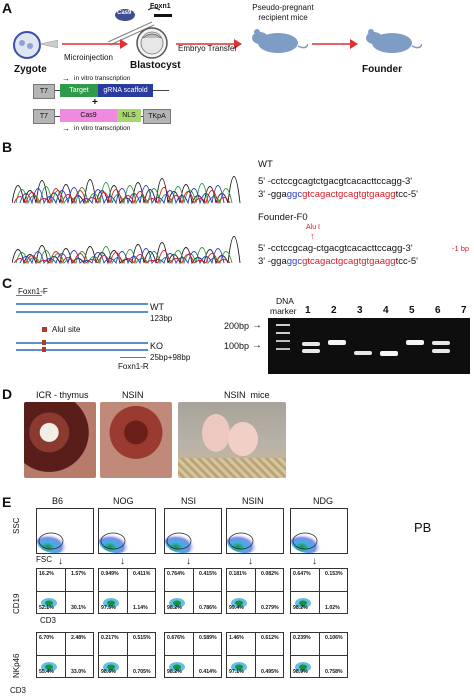  What do you see at coordinates (302, 574) in the screenshot?
I see `quadrant-tl: 0.647%` at bounding box center [302, 574].